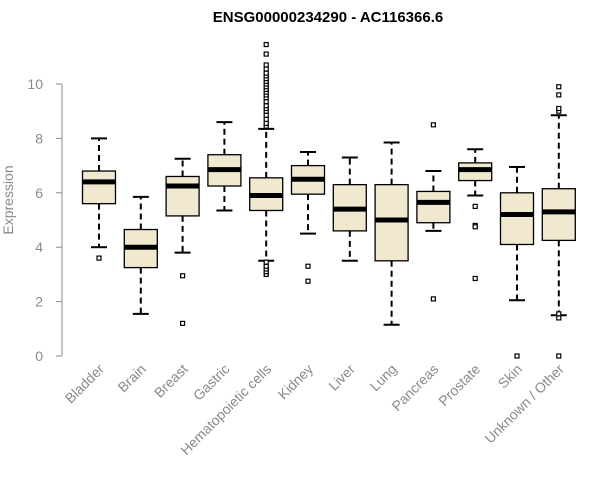 This screenshot has height=500, width=600. What do you see at coordinates (35, 84) in the screenshot?
I see `y-tick-label: 10` at bounding box center [35, 84].